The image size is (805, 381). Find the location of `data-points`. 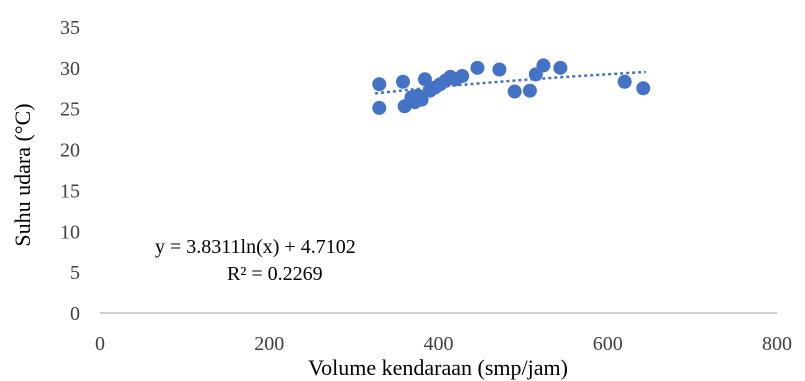

data-points is located at coordinates (511, 86).